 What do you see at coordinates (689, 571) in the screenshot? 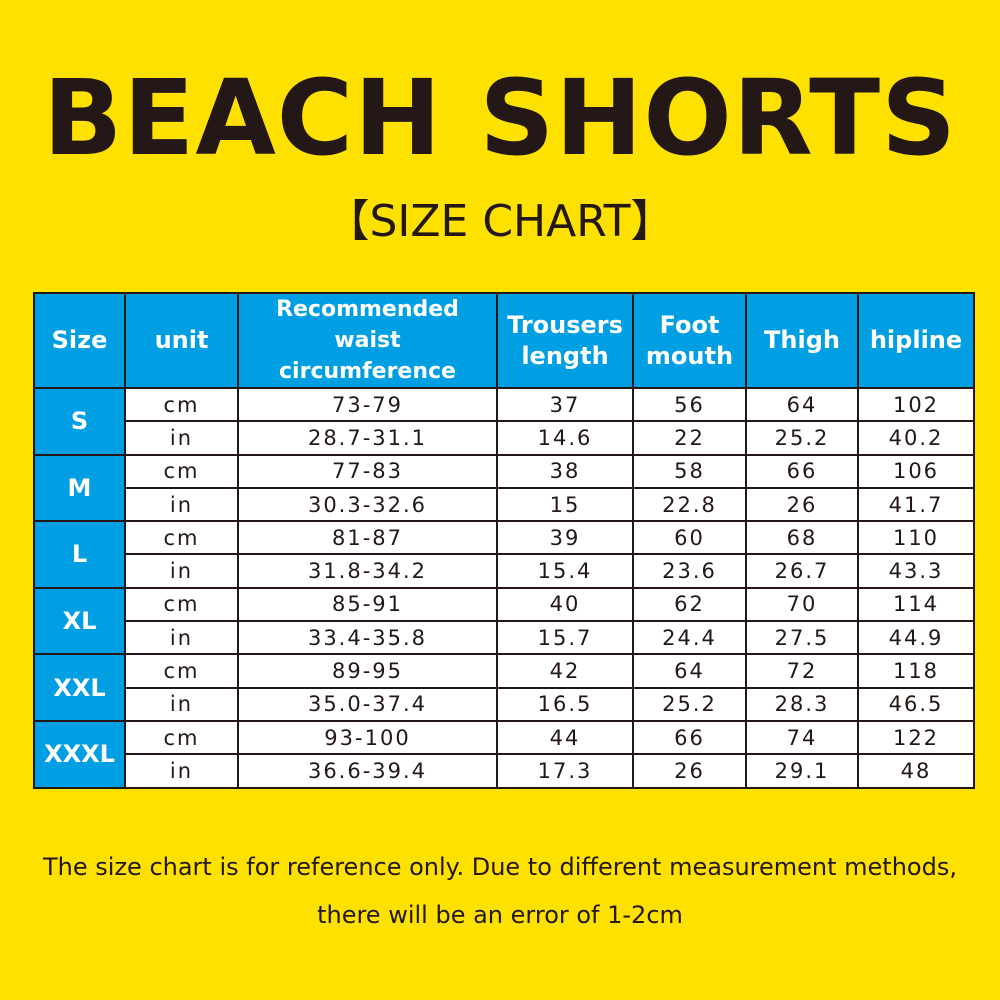
I see `cell-foot-mouth: 23.6` at bounding box center [689, 571].